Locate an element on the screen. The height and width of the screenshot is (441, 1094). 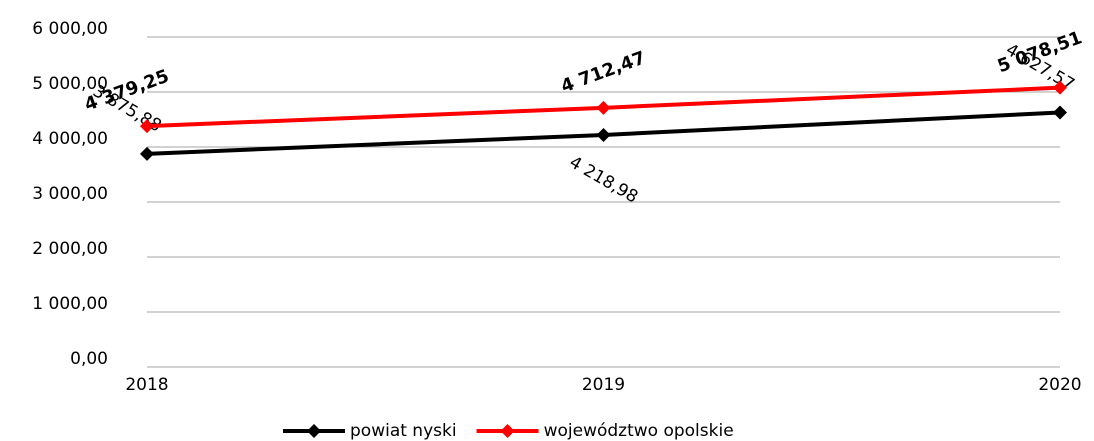
x-tick-label: 2019 is located at coordinates (603, 385).